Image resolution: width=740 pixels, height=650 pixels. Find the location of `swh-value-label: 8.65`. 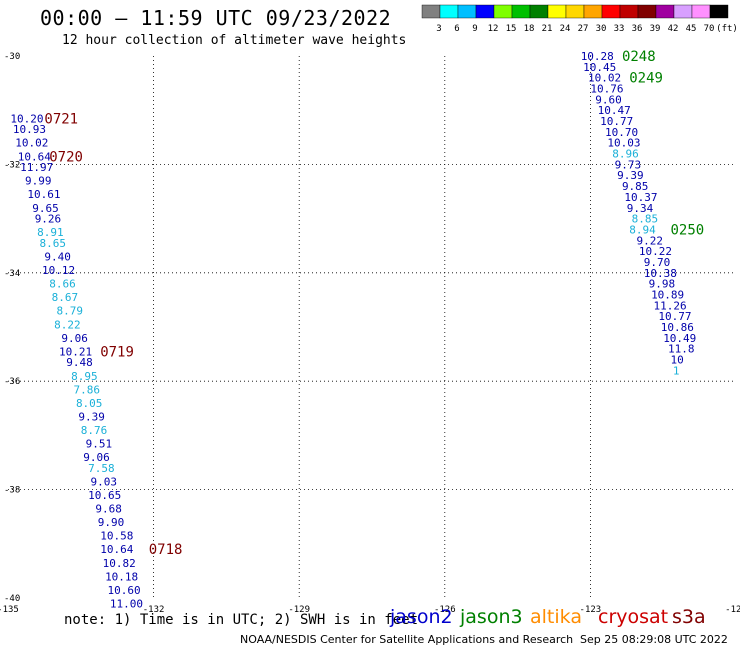

swh-value-label: 8.65 is located at coordinates (53, 243).